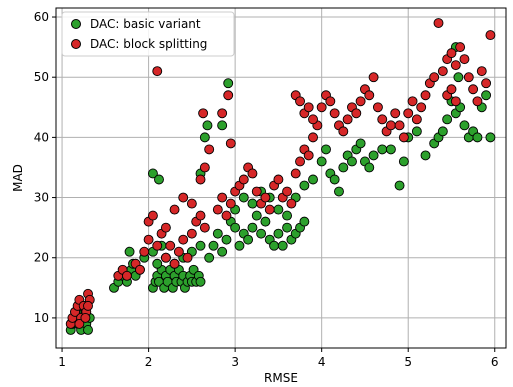  What do you see at coordinates (62, 362) in the screenshot?
I see `x-tick-label: 1` at bounding box center [62, 362].